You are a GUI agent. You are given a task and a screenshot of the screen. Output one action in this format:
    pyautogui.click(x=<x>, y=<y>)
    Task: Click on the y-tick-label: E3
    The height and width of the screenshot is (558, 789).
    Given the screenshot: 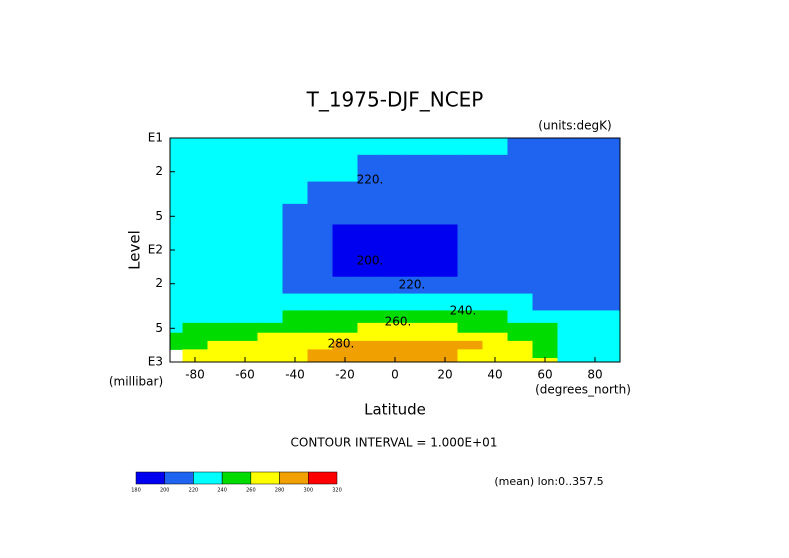 What is the action you would take?
    pyautogui.click(x=155, y=362)
    